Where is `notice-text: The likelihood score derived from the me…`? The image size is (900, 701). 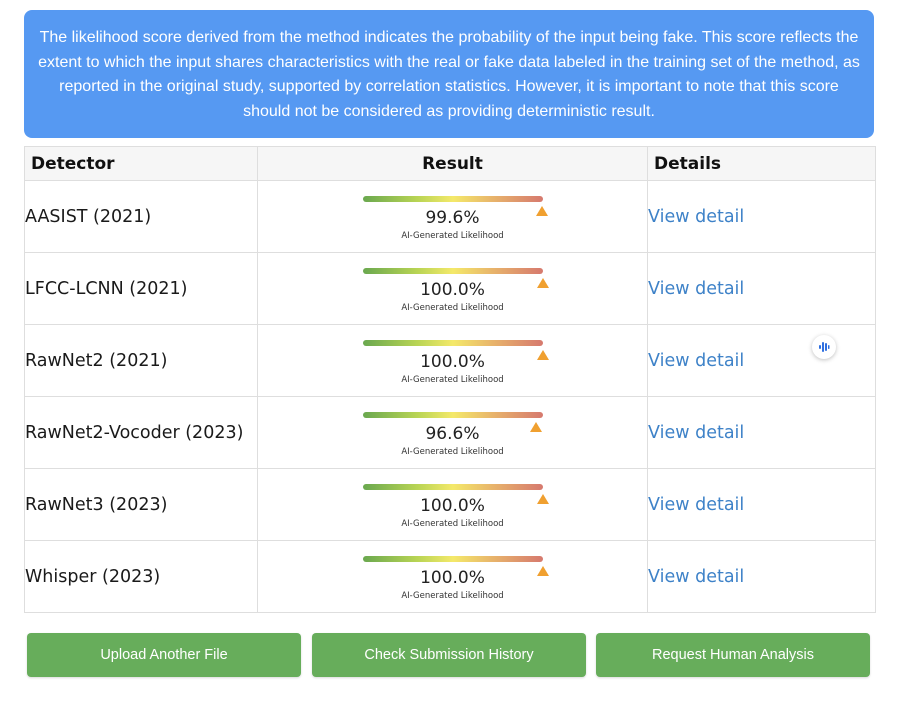 notice-text: The likelihood score derived from the me… is located at coordinates (449, 74).